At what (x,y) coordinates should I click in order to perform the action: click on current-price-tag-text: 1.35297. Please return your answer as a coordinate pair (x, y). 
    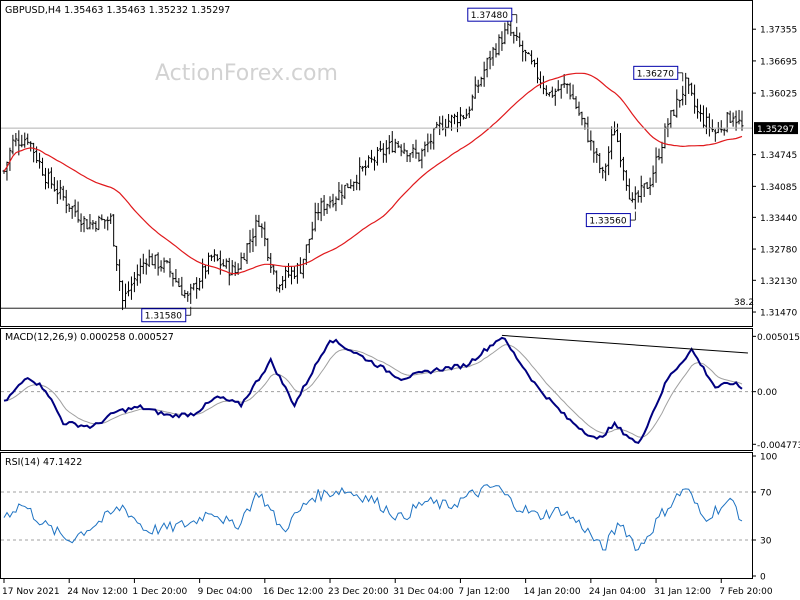
    Looking at the image, I should click on (775, 130).